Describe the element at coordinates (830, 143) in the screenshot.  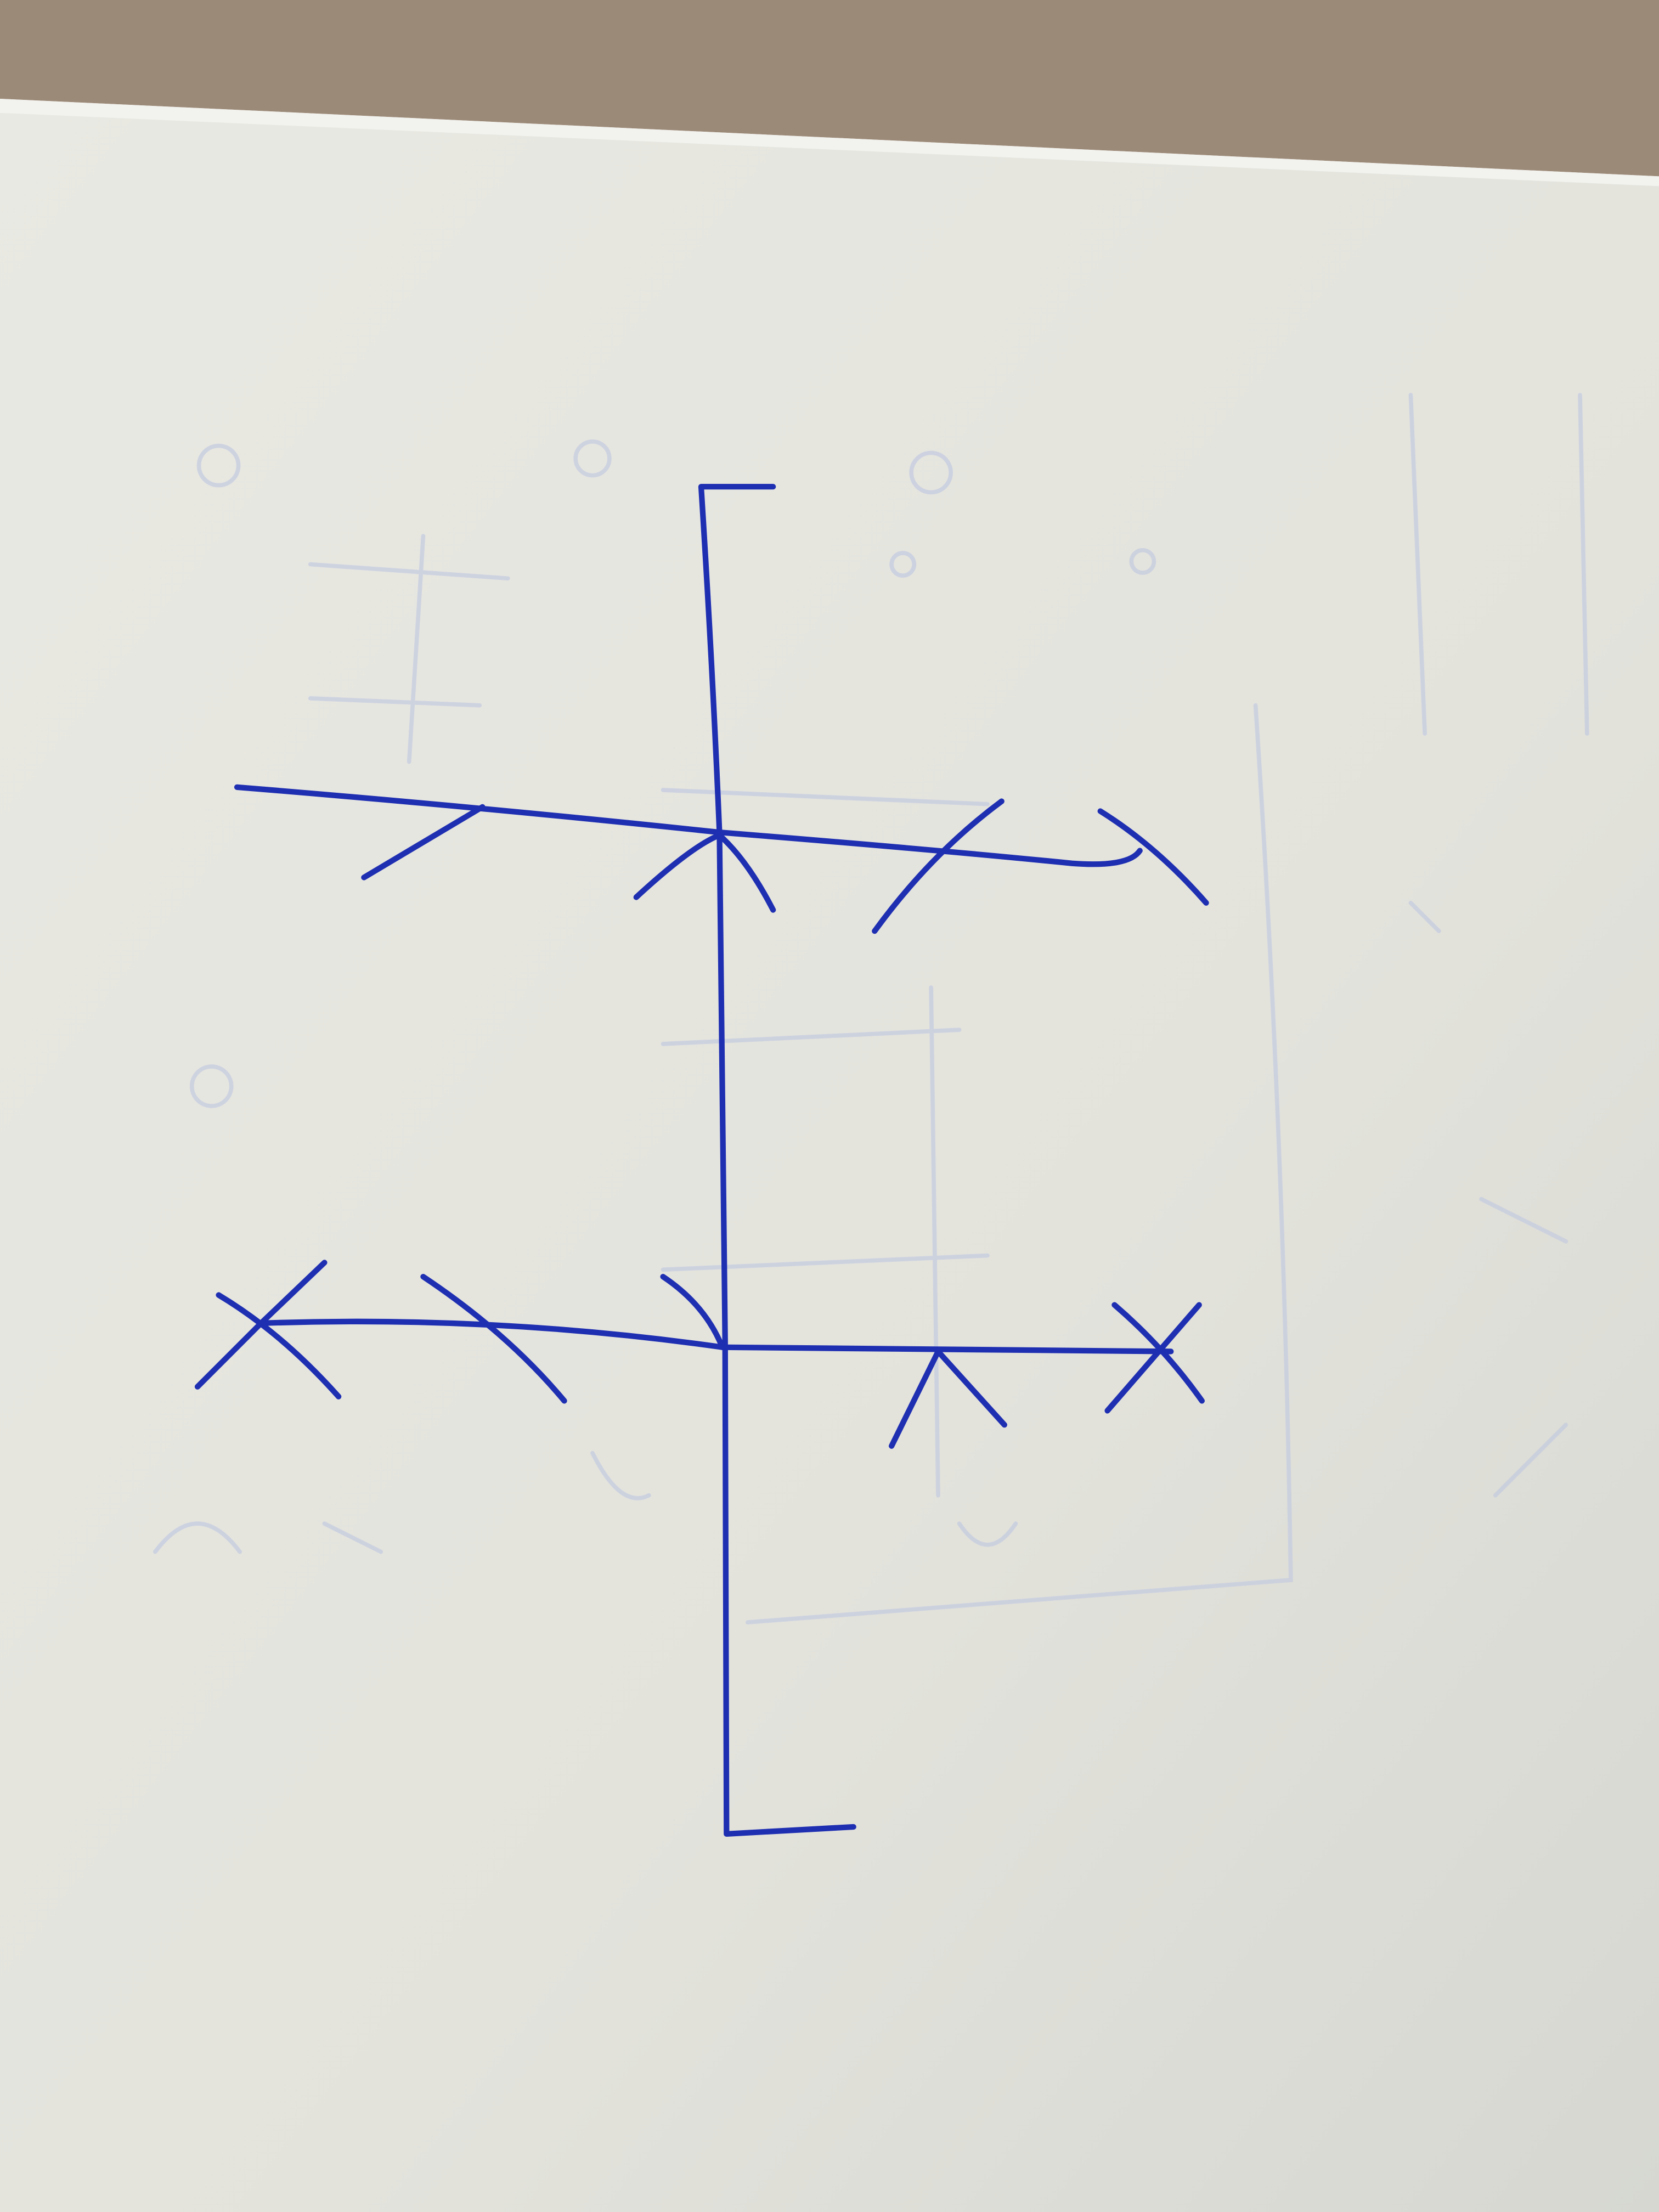
I see `paper-edge` at that location.